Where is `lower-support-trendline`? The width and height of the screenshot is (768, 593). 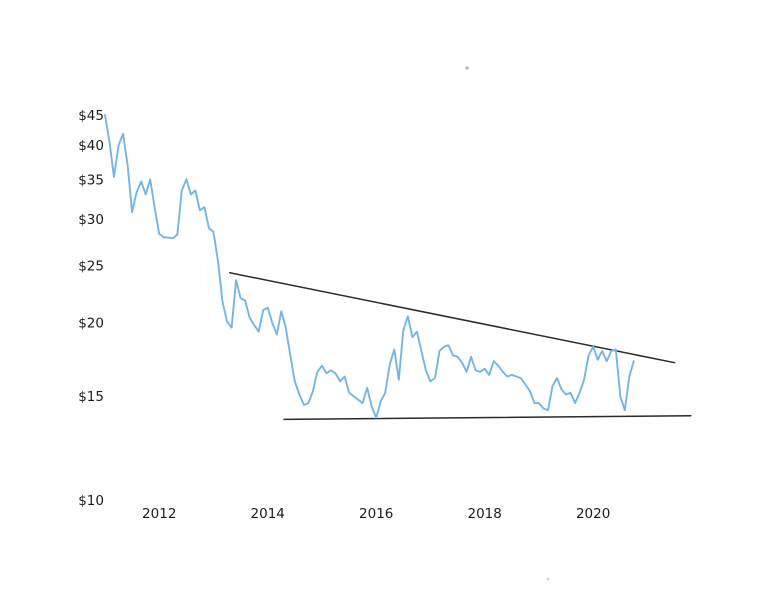 lower-support-trendline is located at coordinates (487, 417).